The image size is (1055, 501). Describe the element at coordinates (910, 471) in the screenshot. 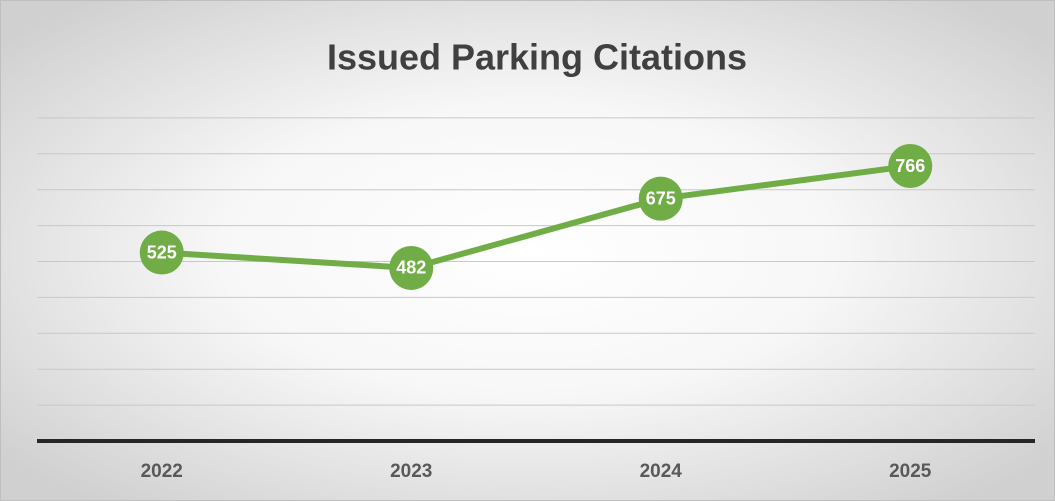

I see `x-tick-label: 2025` at that location.